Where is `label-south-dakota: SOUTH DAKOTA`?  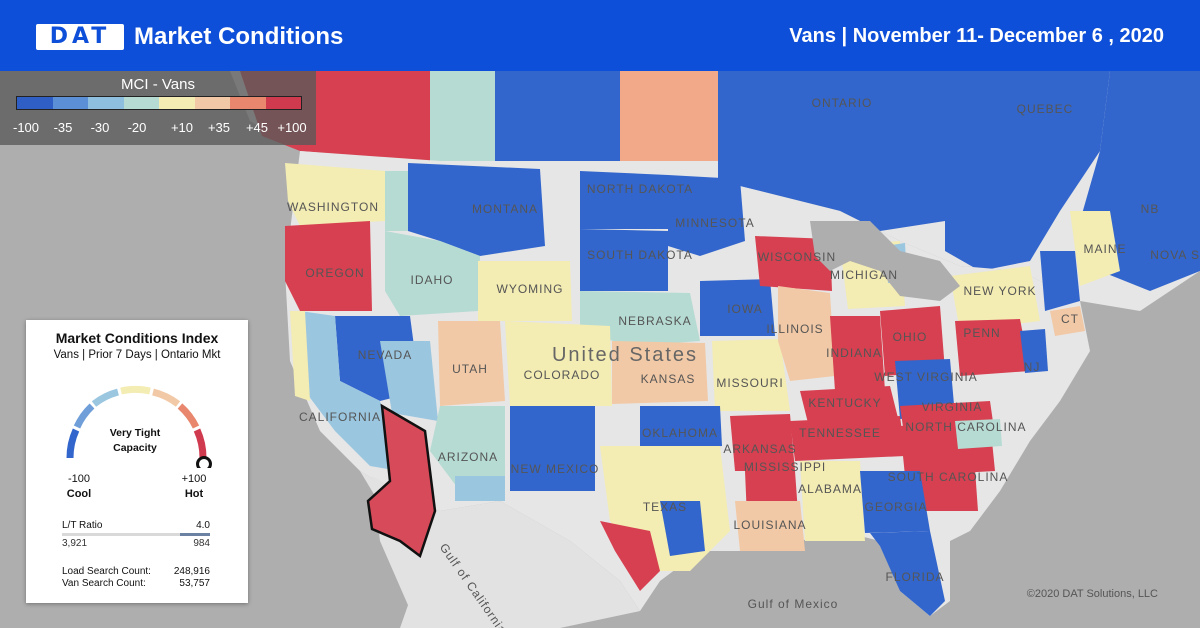 label-south-dakota: SOUTH DAKOTA is located at coordinates (640, 255).